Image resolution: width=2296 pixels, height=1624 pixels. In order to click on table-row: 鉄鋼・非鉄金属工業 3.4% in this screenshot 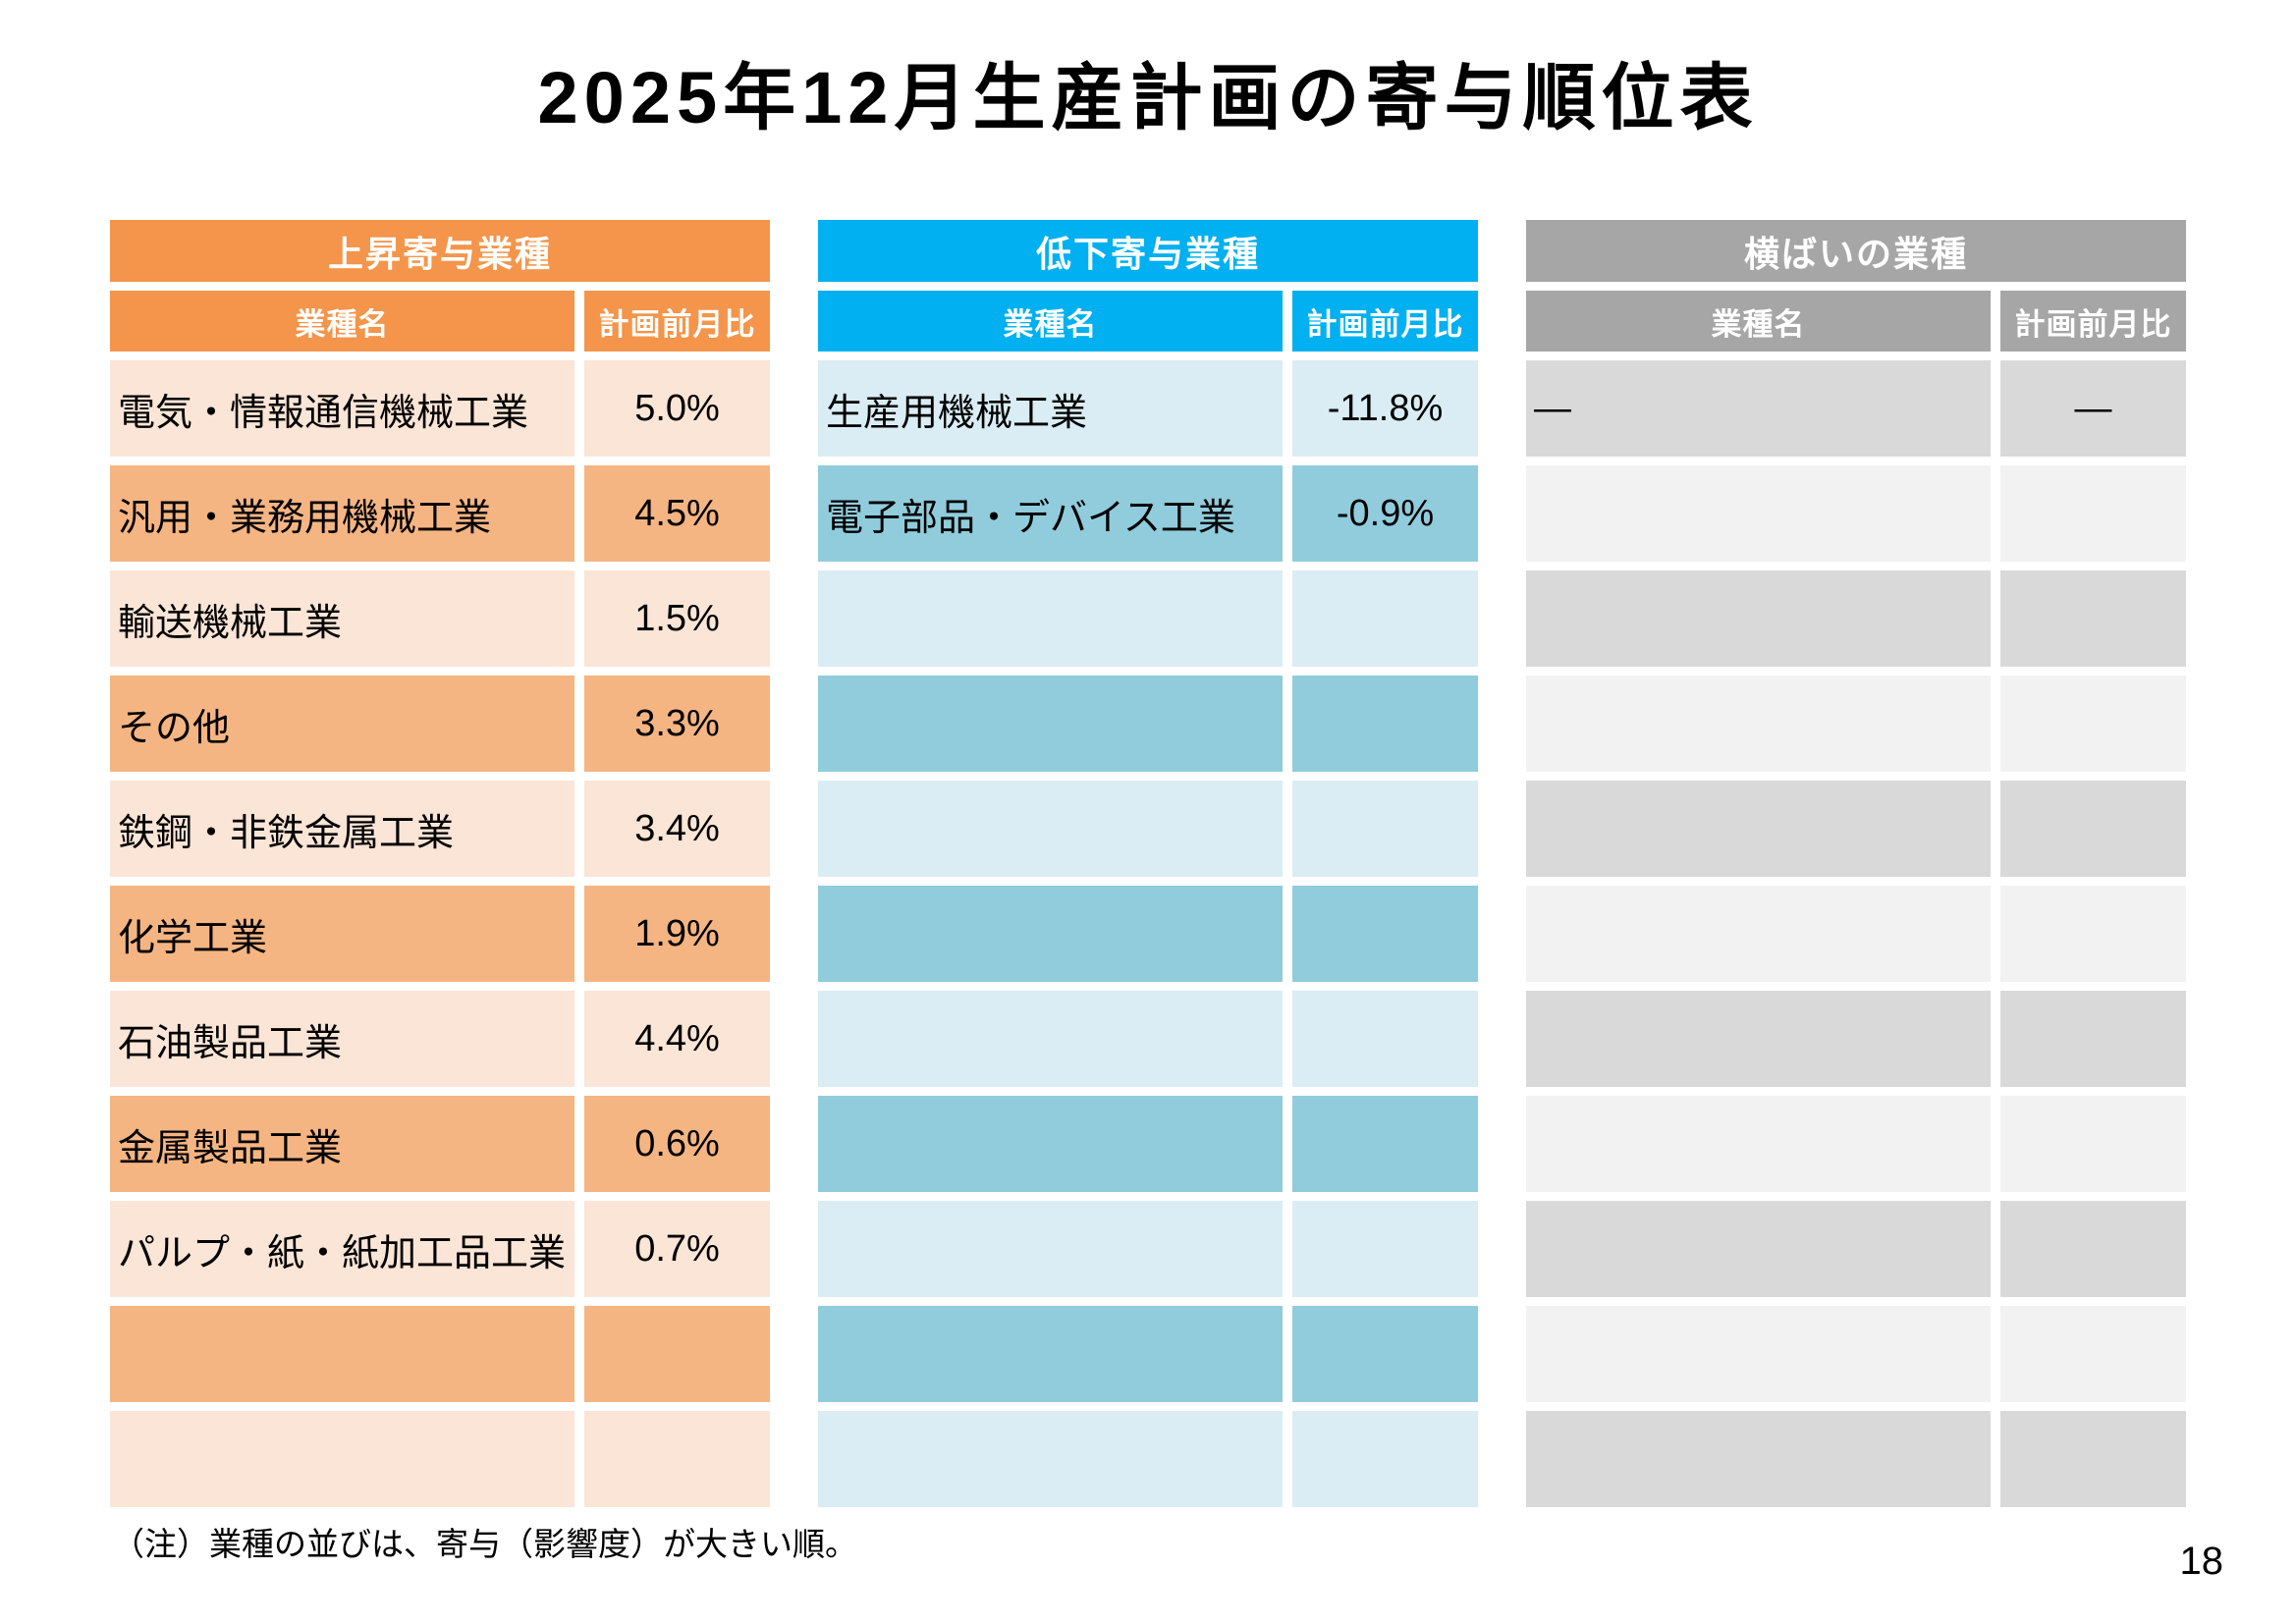, I will do `click(440, 829)`.